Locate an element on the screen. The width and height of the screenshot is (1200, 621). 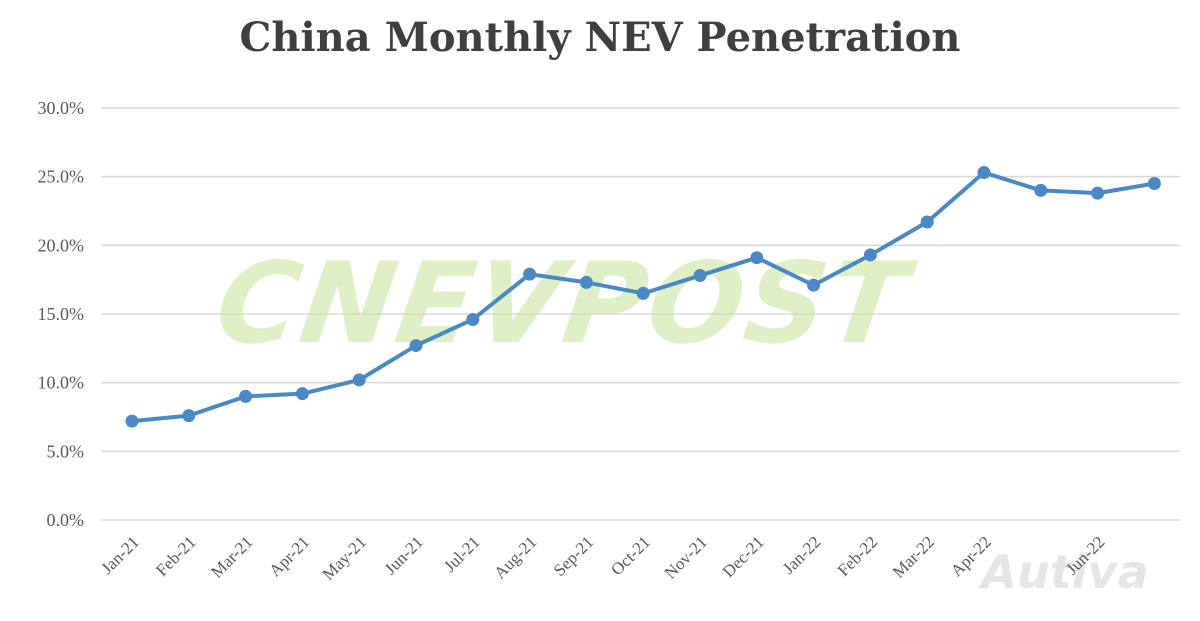
y-axis-ticks: 0.0% 5.0% 10.0% 15.0% 20.0% 25.0% 30.0% is located at coordinates (61, 314).